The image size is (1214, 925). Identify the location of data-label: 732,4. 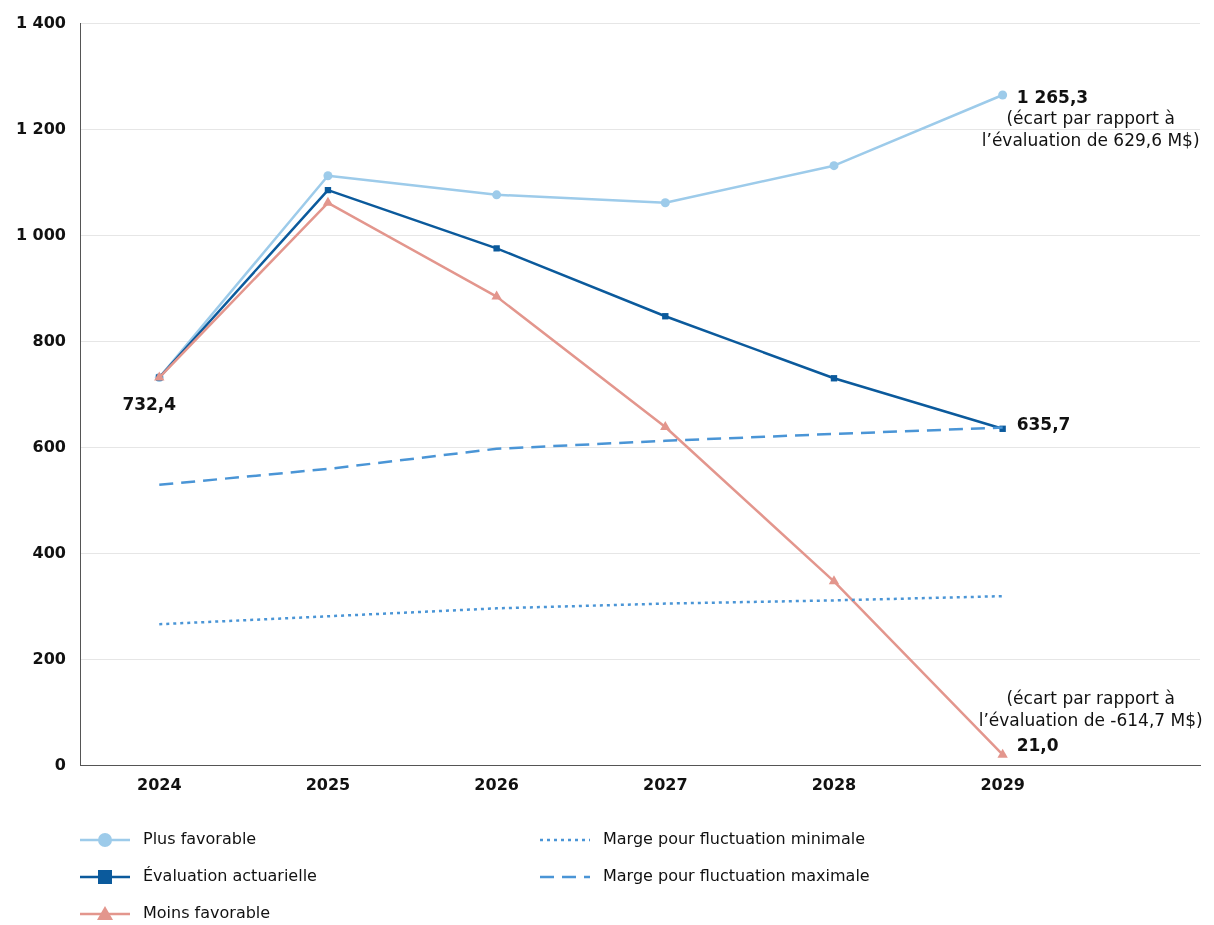
(149, 404).